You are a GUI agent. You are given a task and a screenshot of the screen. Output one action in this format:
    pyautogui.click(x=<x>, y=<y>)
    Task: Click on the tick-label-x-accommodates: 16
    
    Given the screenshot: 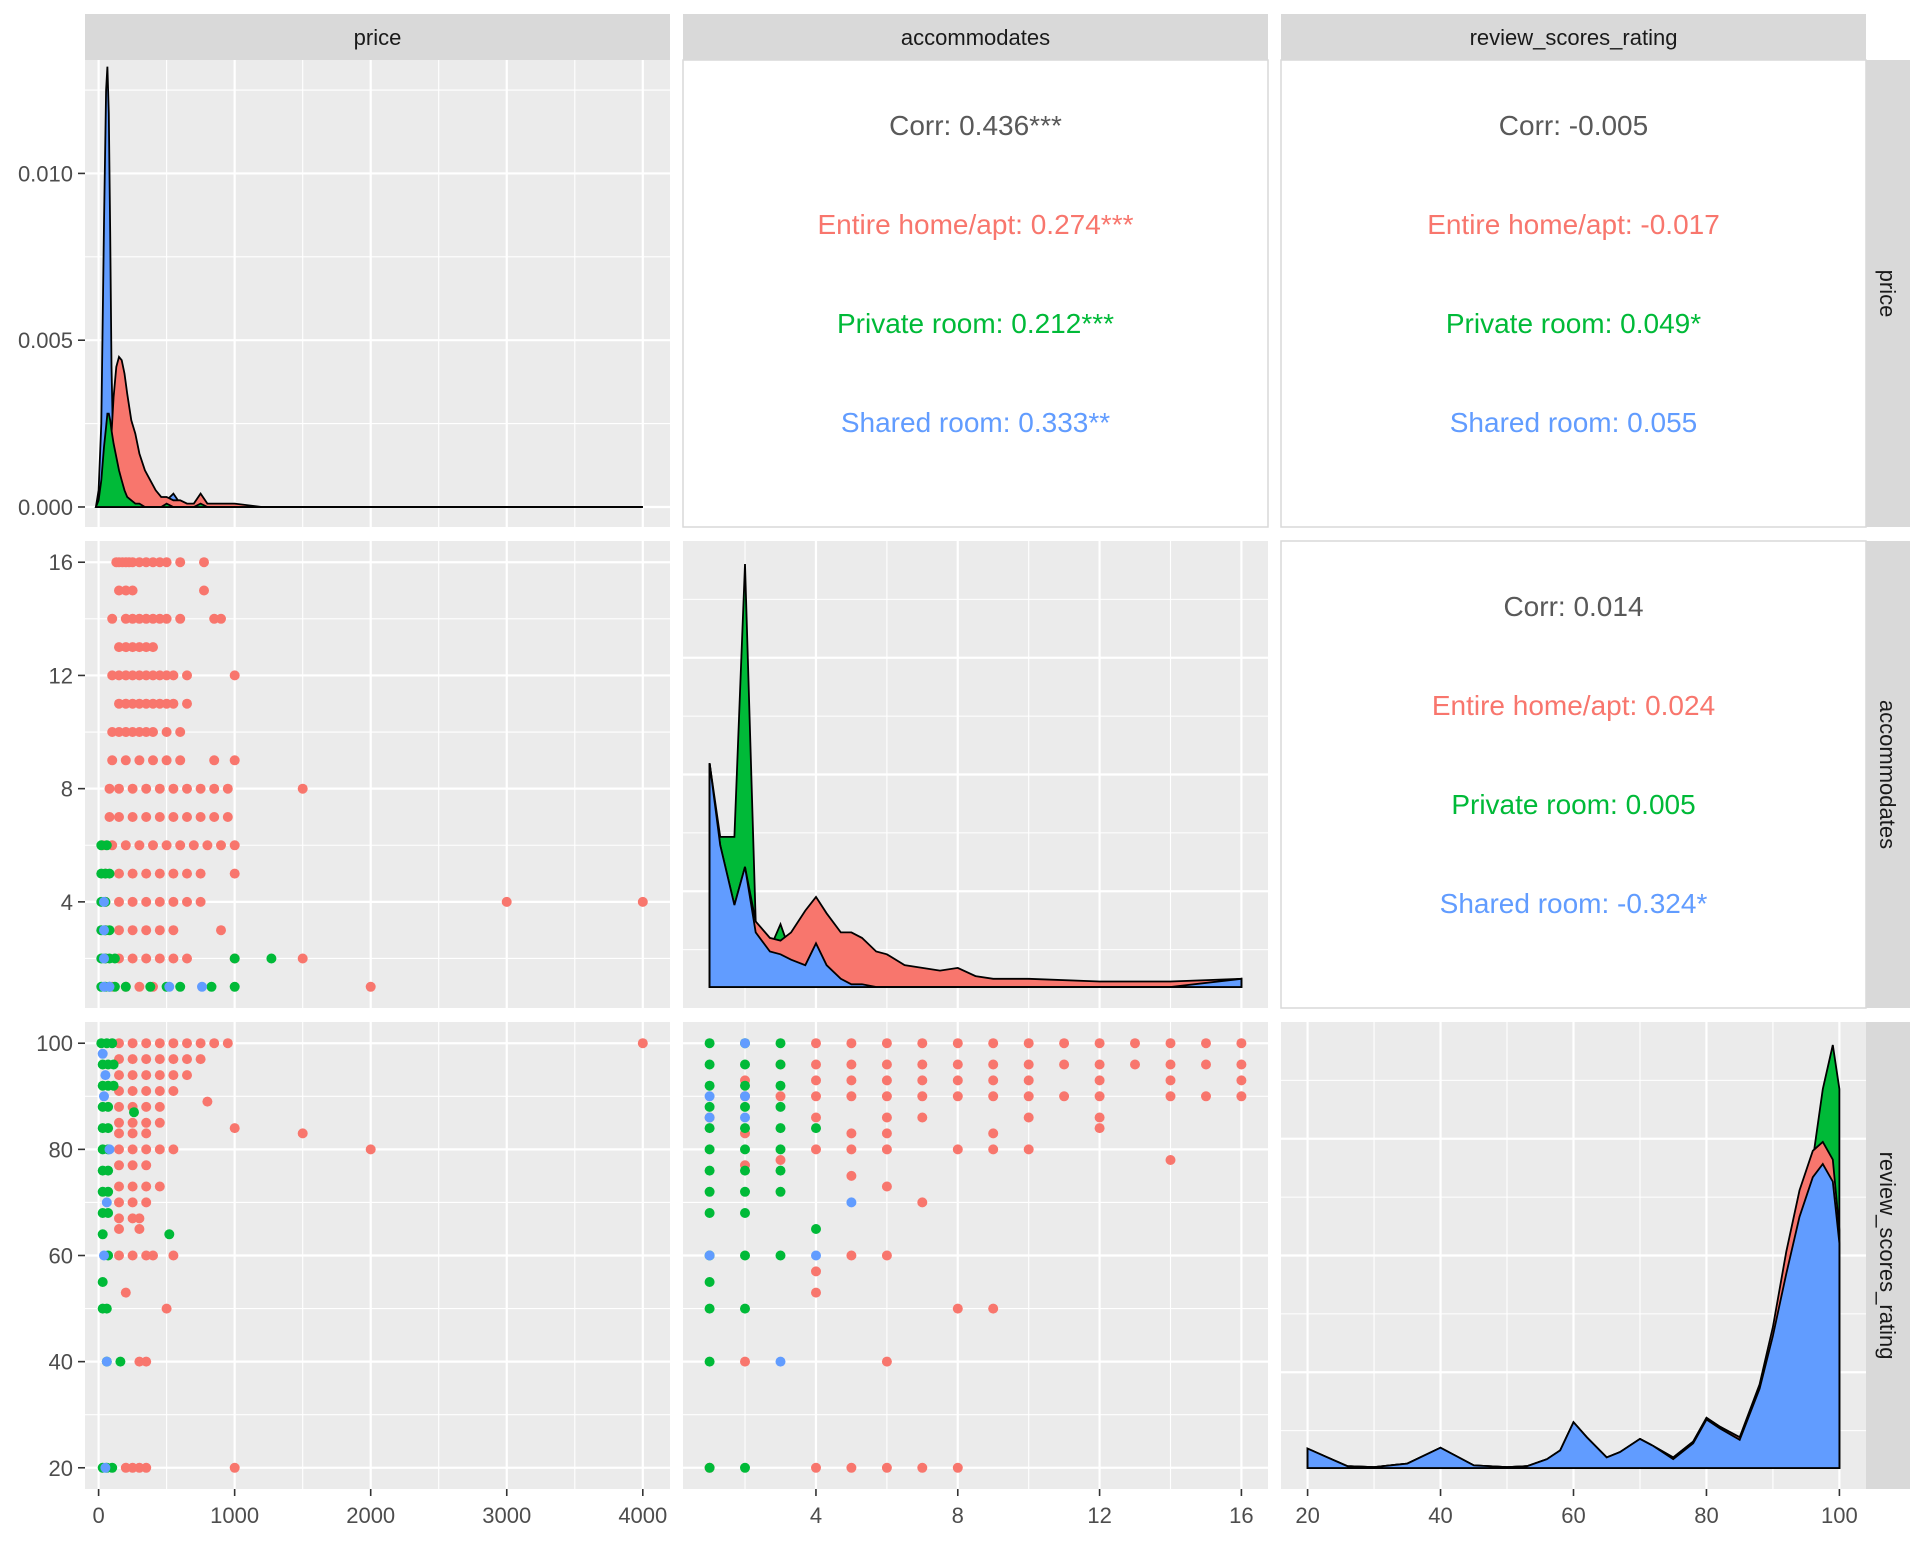 What is the action you would take?
    pyautogui.click(x=1241, y=1515)
    